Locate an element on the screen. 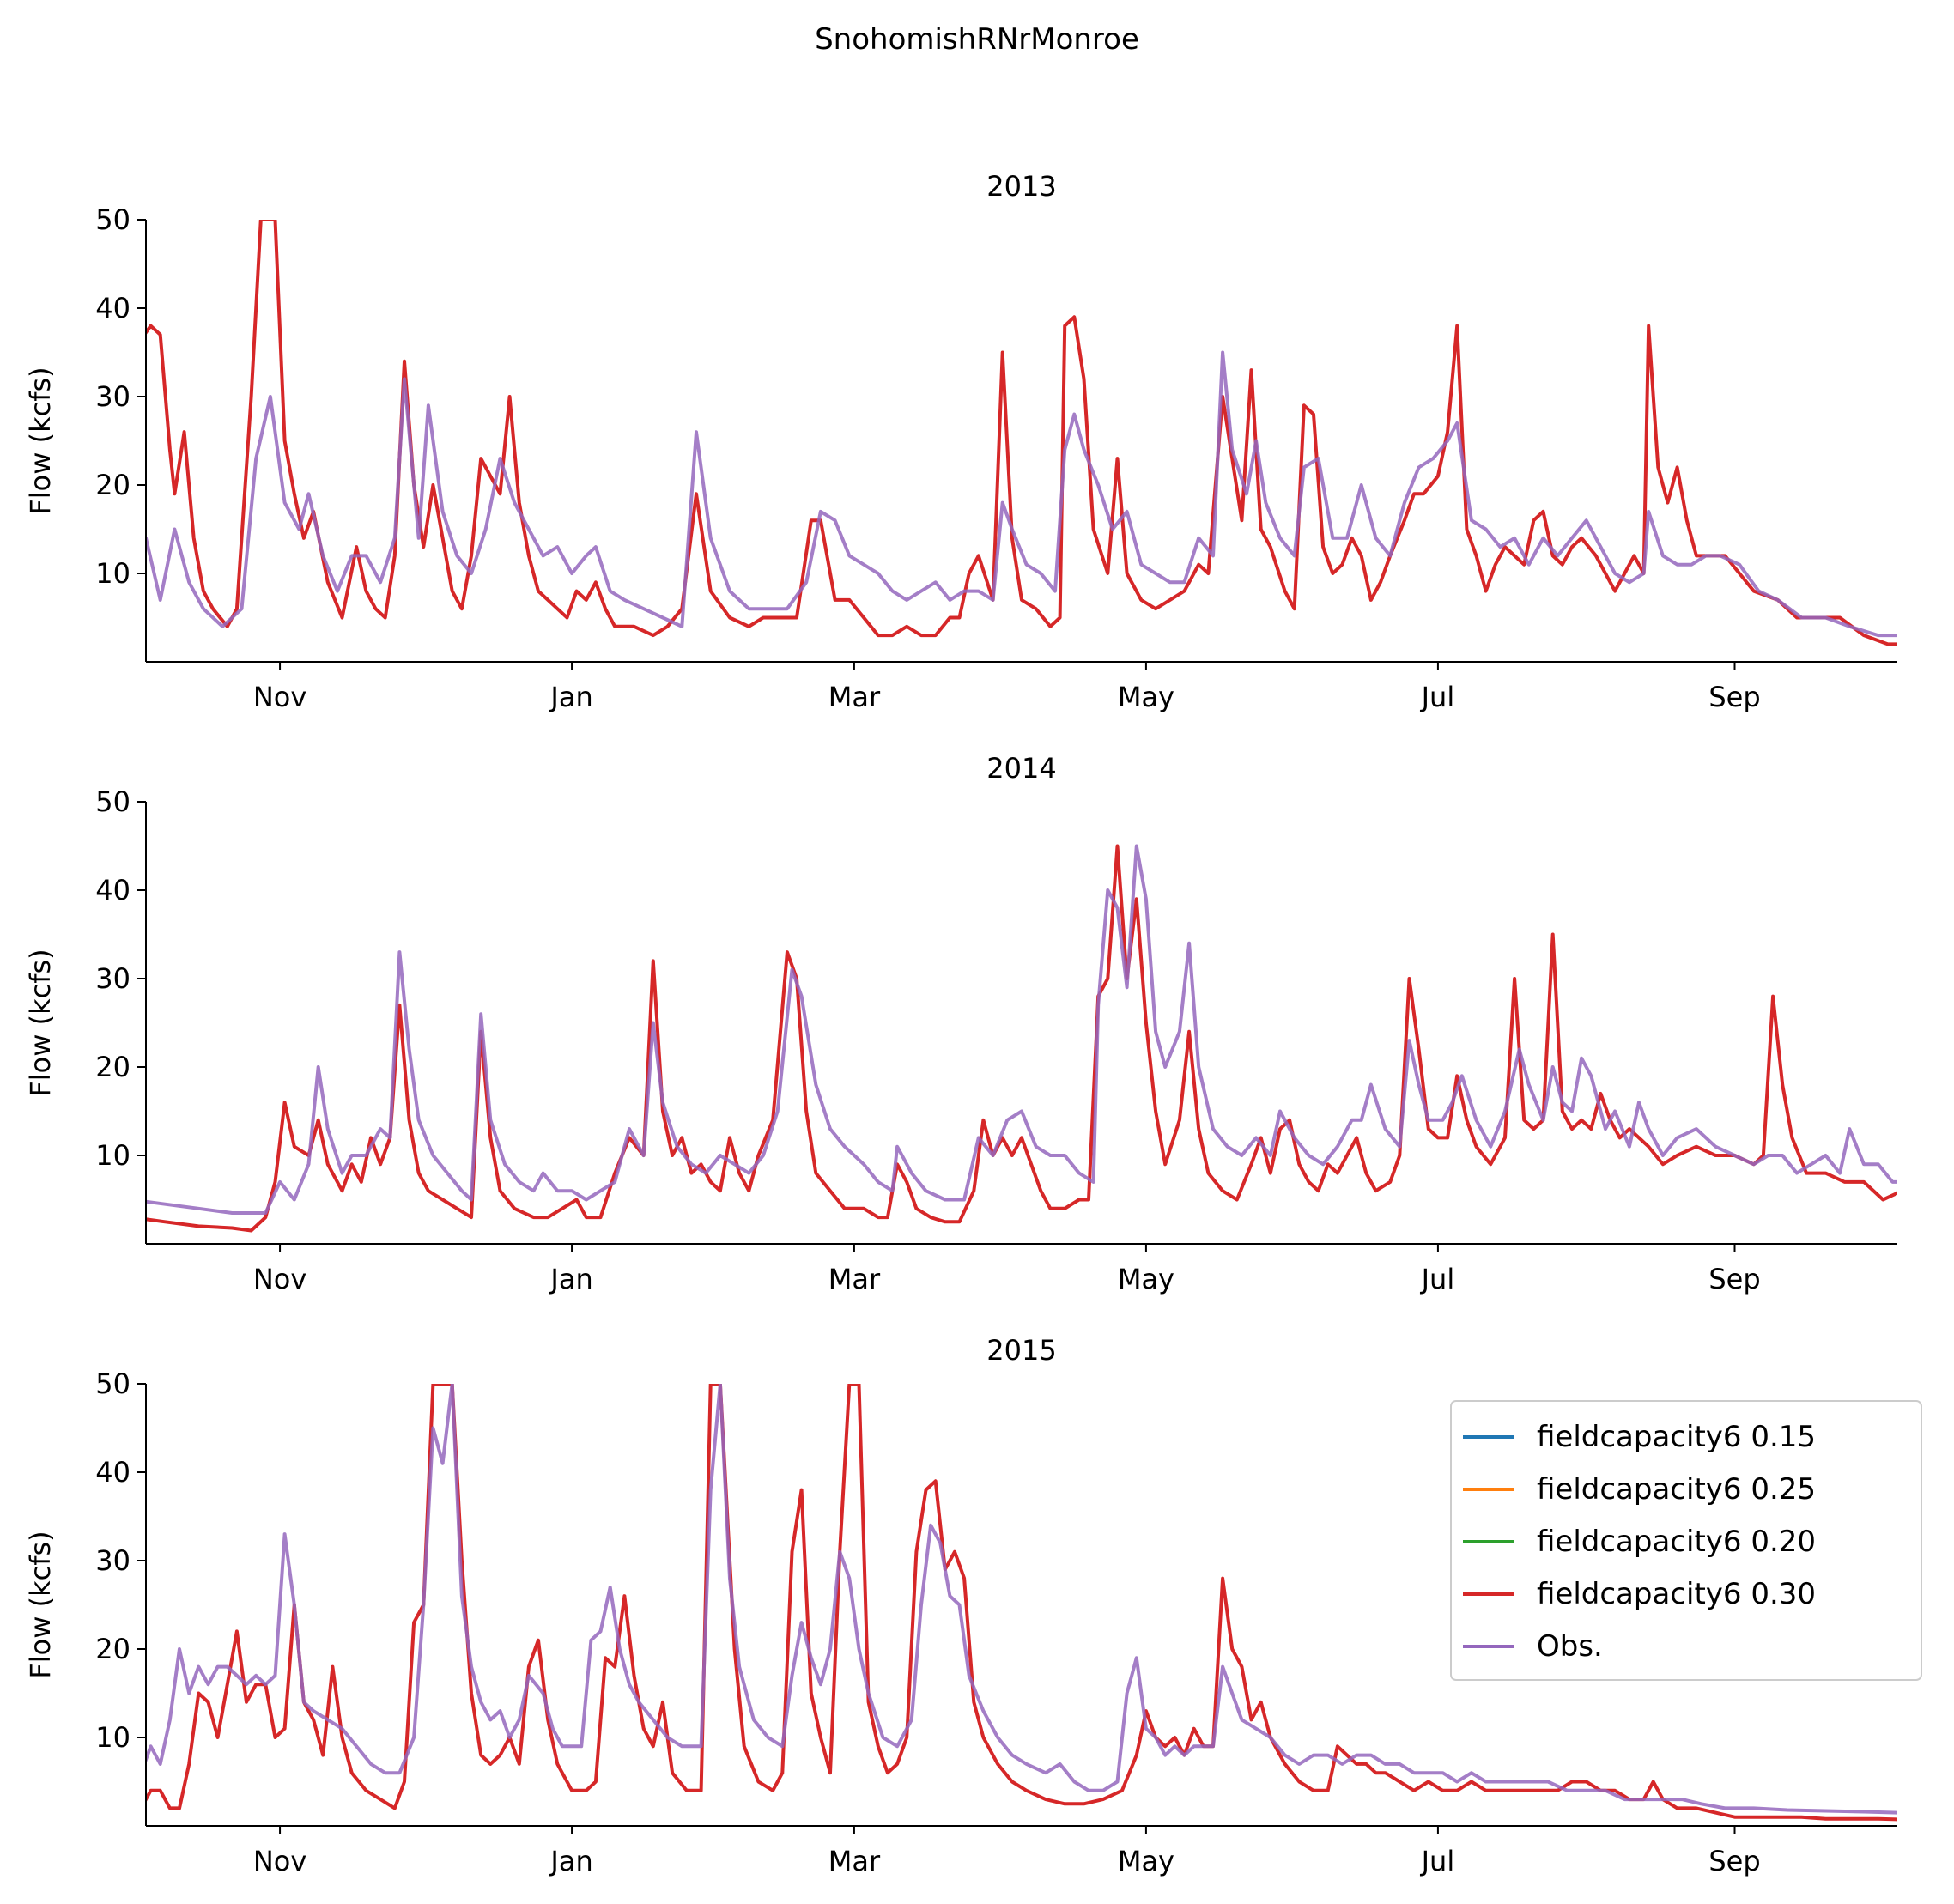 The image size is (1954, 1904). legend-label: Obs. is located at coordinates (1570, 1647).